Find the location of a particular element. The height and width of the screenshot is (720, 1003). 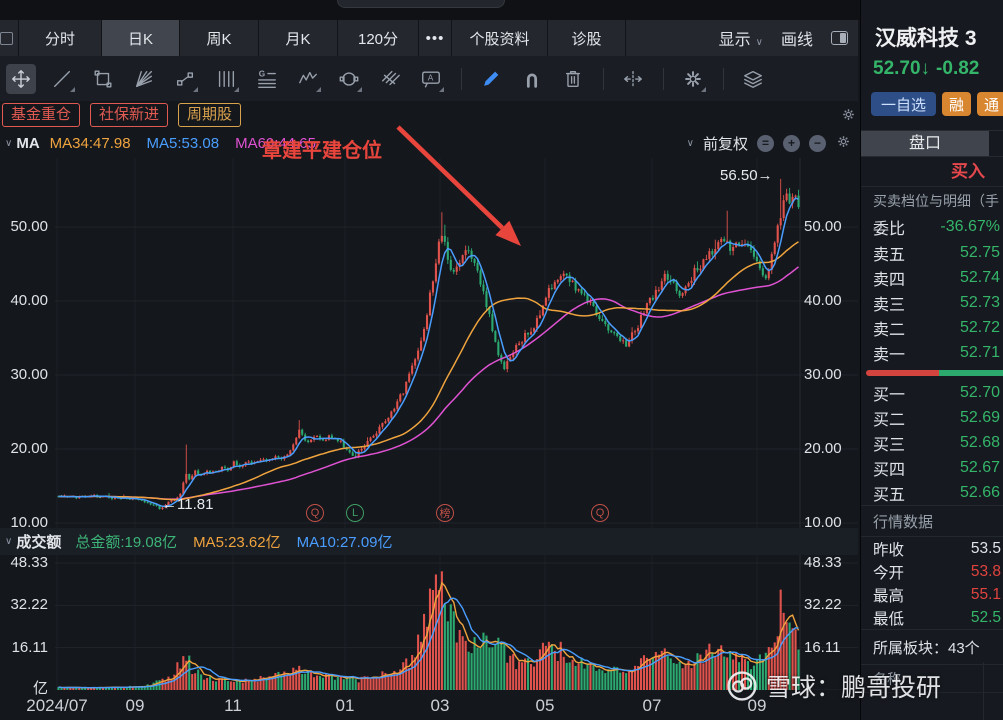

bid-level-5: 买五 52.66 is located at coordinates (936, 493).